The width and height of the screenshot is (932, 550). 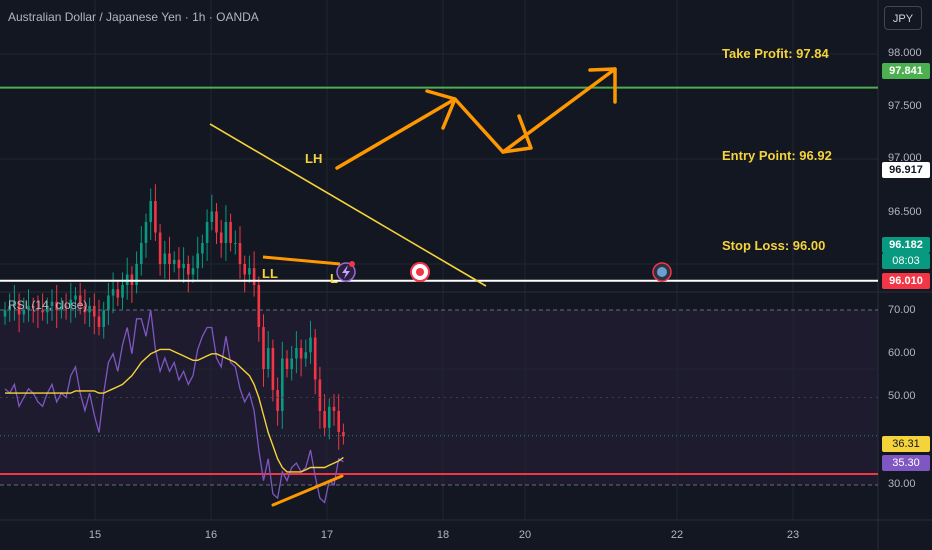 I want to click on current-price-badge: 96.182, so click(x=906, y=245).